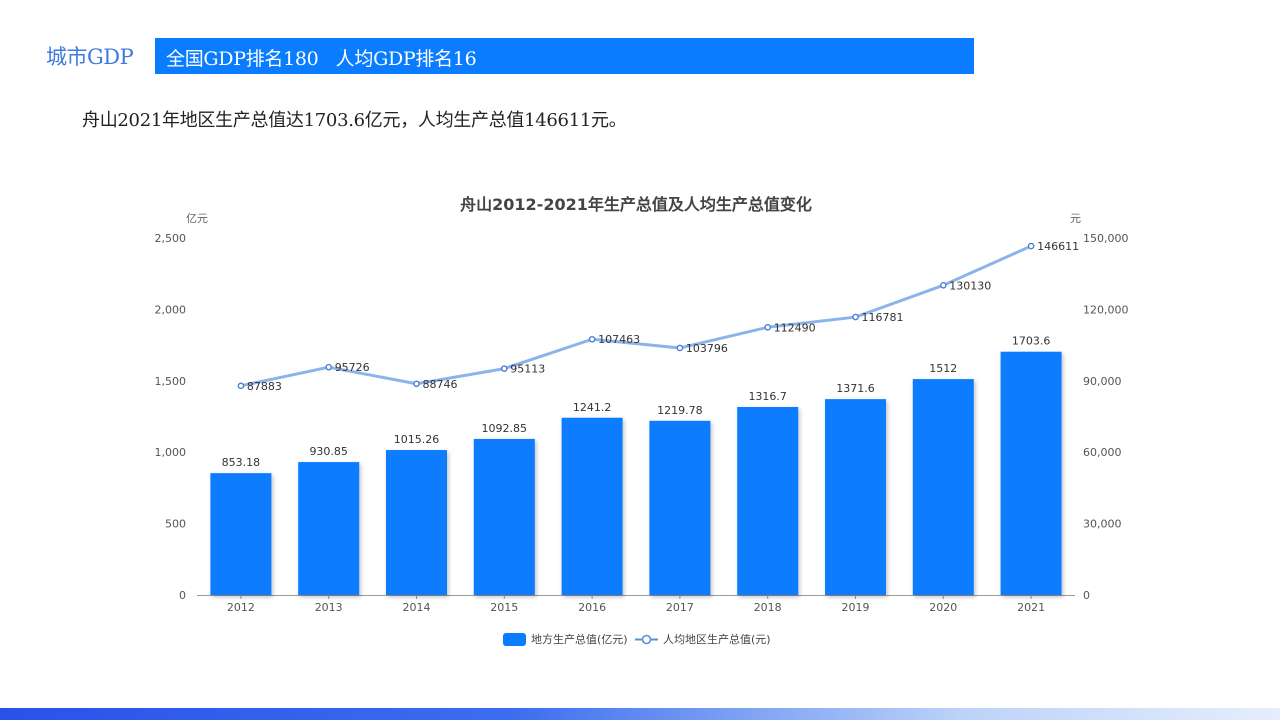 Image resolution: width=1280 pixels, height=720 pixels. What do you see at coordinates (1106, 238) in the screenshot?
I see `right-axis-tick-label: 150,000` at bounding box center [1106, 238].